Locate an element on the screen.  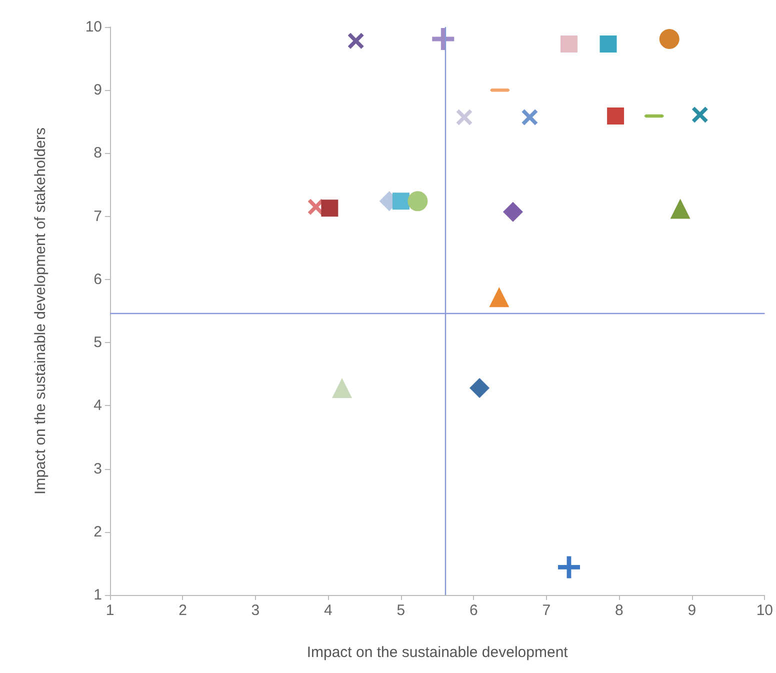
y-tick-label: 8 is located at coordinates (98, 153).